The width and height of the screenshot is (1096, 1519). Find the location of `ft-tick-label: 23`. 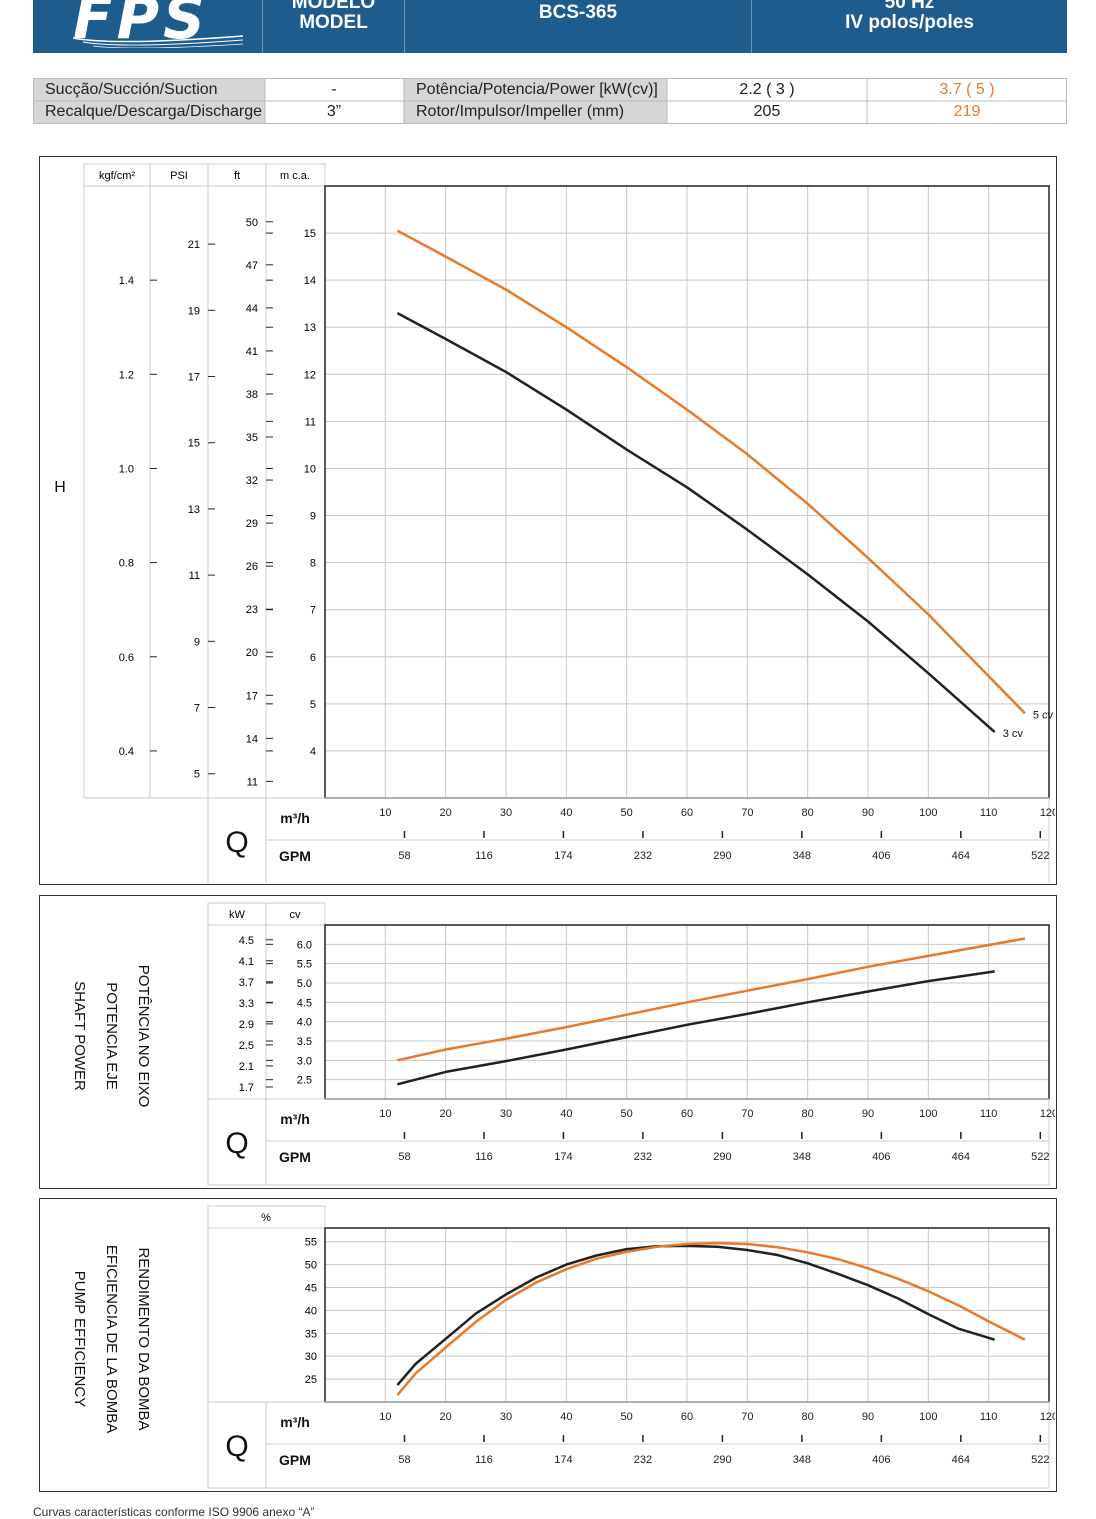

ft-tick-label: 23 is located at coordinates (252, 610).